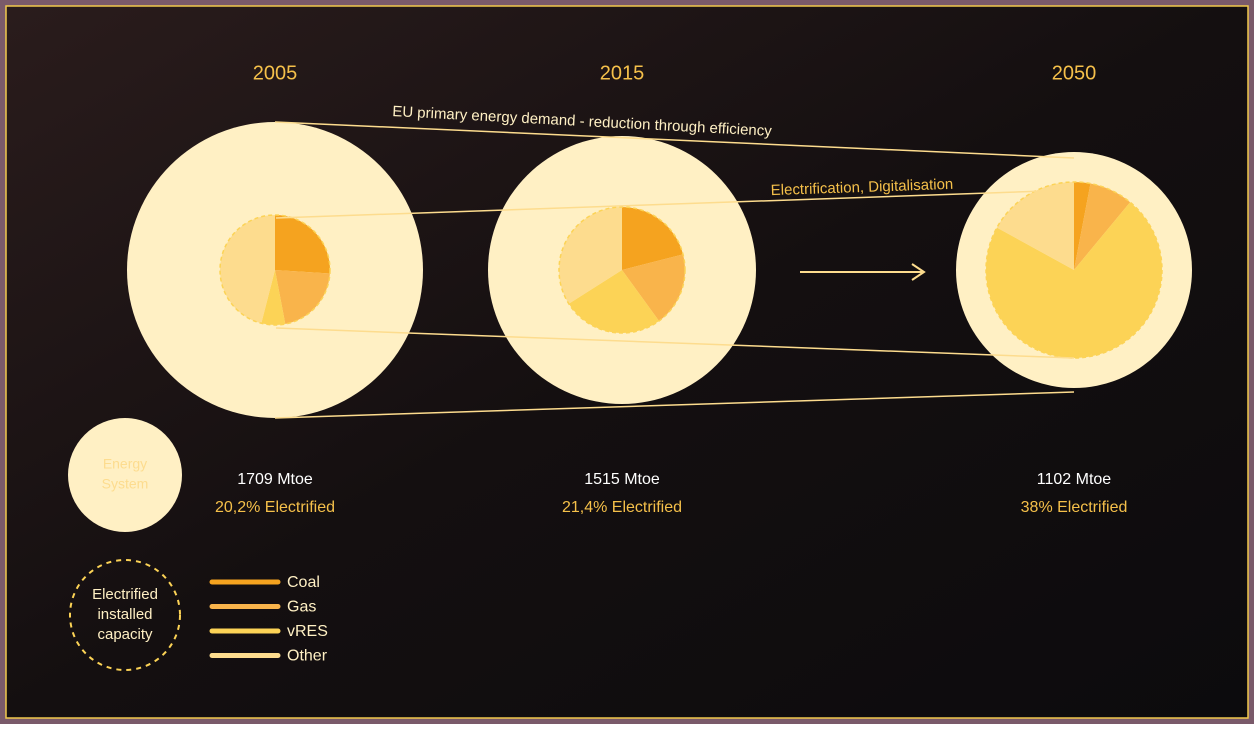 The width and height of the screenshot is (1254, 729). What do you see at coordinates (1074, 73) in the screenshot?
I see `year-label: 2050` at bounding box center [1074, 73].